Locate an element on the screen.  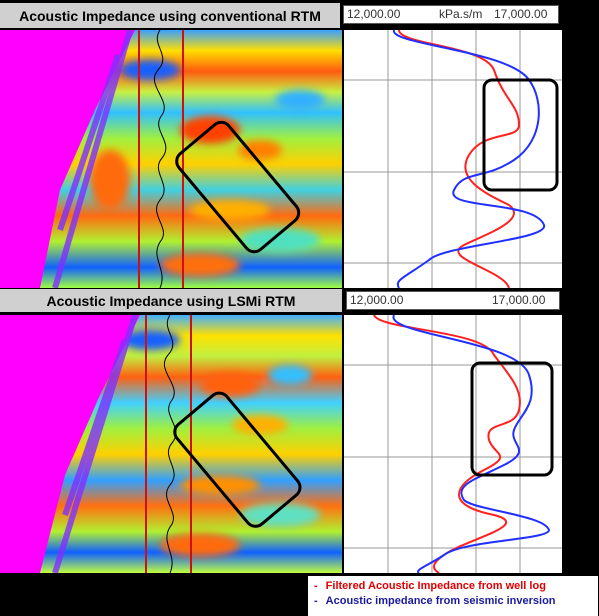
bottom-scale-box: 12,000.00 17,000.00 is located at coordinates (453, 300).